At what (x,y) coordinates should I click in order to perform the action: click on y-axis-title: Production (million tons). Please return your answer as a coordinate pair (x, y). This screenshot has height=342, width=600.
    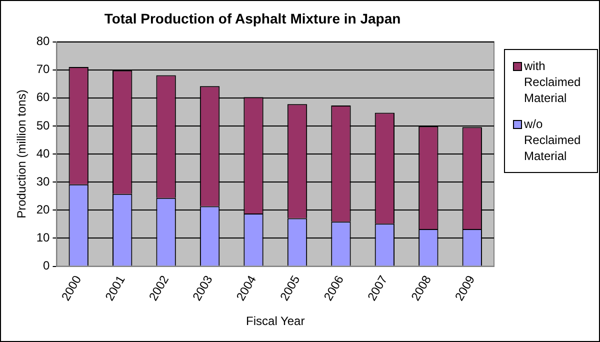
    Looking at the image, I should click on (21, 154).